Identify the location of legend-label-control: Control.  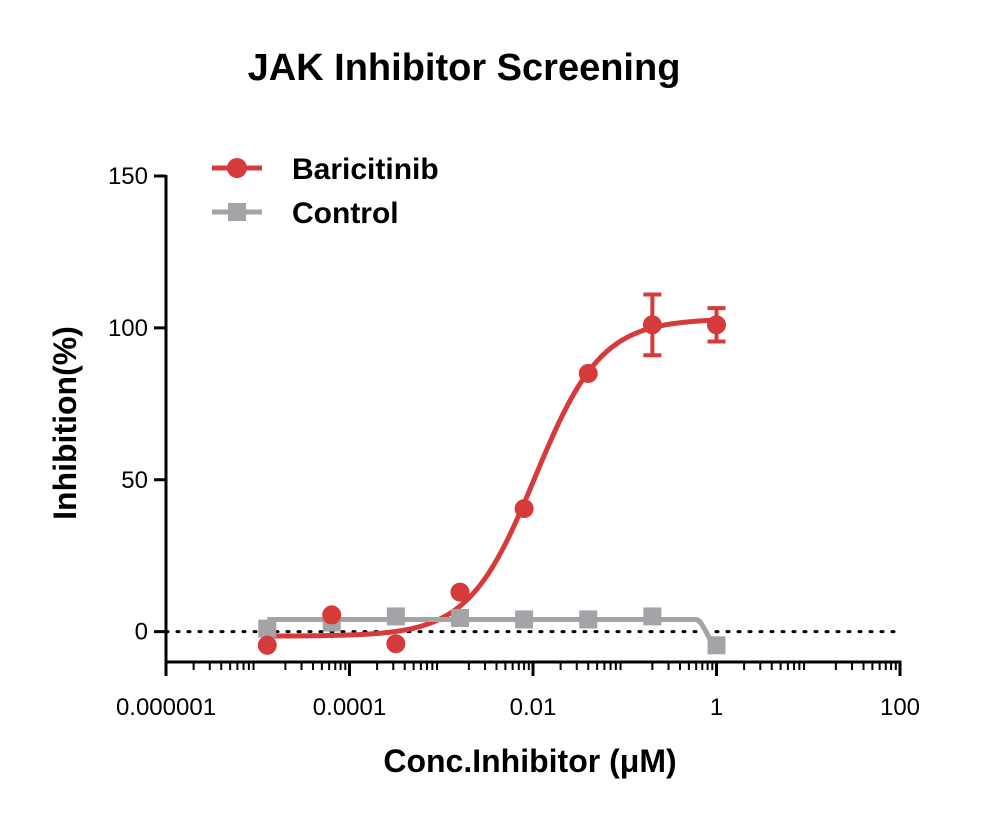
(345, 213).